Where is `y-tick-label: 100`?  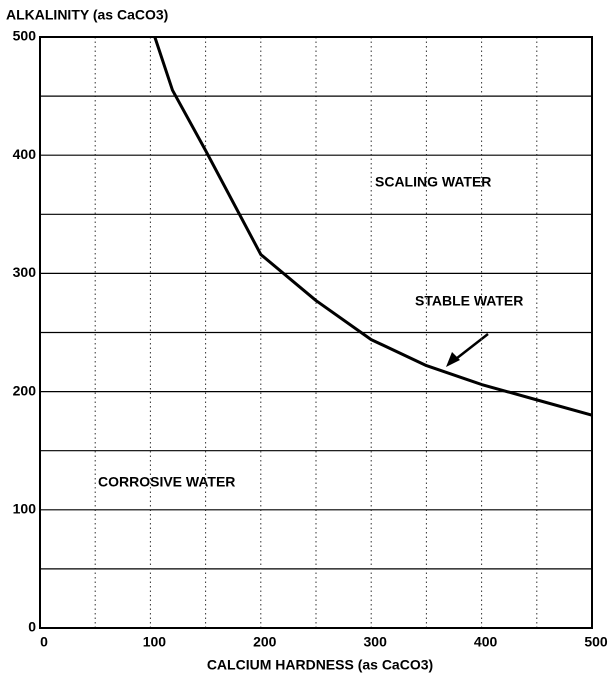
y-tick-label: 100 is located at coordinates (25, 509).